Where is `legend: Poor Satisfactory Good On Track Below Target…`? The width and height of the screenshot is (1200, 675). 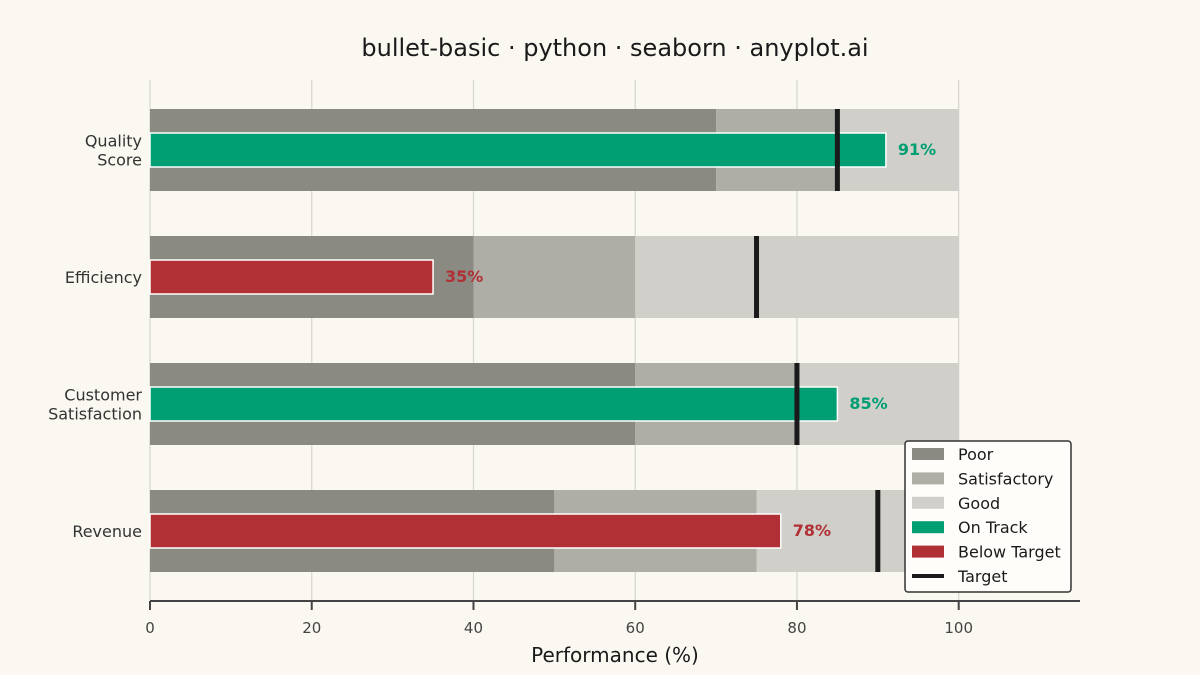
legend: Poor Satisfactory Good On Track Below Target… is located at coordinates (988, 516).